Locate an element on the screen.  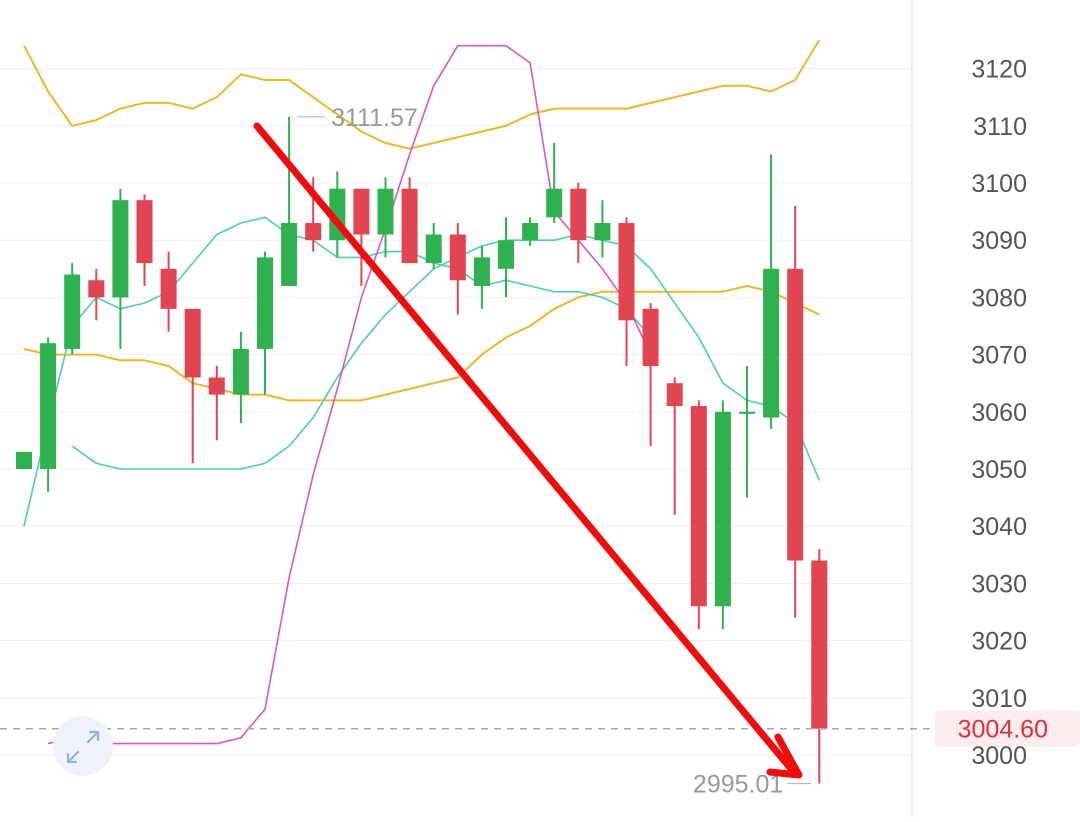
low-label: 2995.01 is located at coordinates (738, 785).